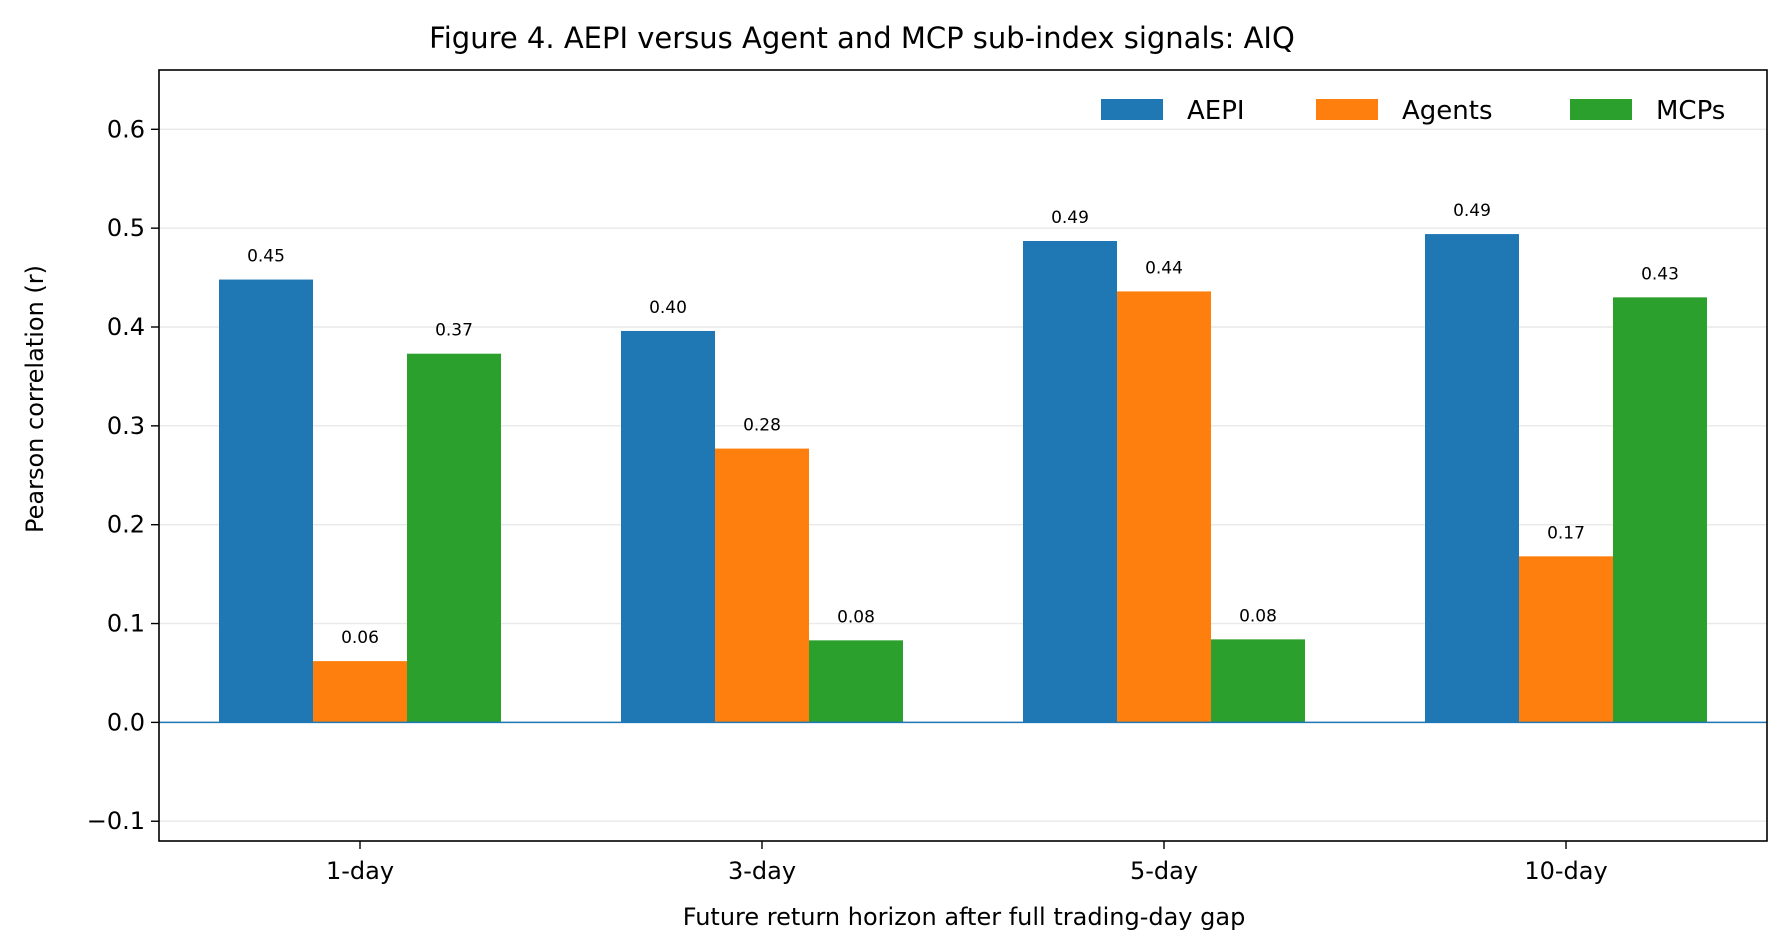 The width and height of the screenshot is (1780, 951). What do you see at coordinates (126, 129) in the screenshot?
I see `y-tick-label: 0.6` at bounding box center [126, 129].